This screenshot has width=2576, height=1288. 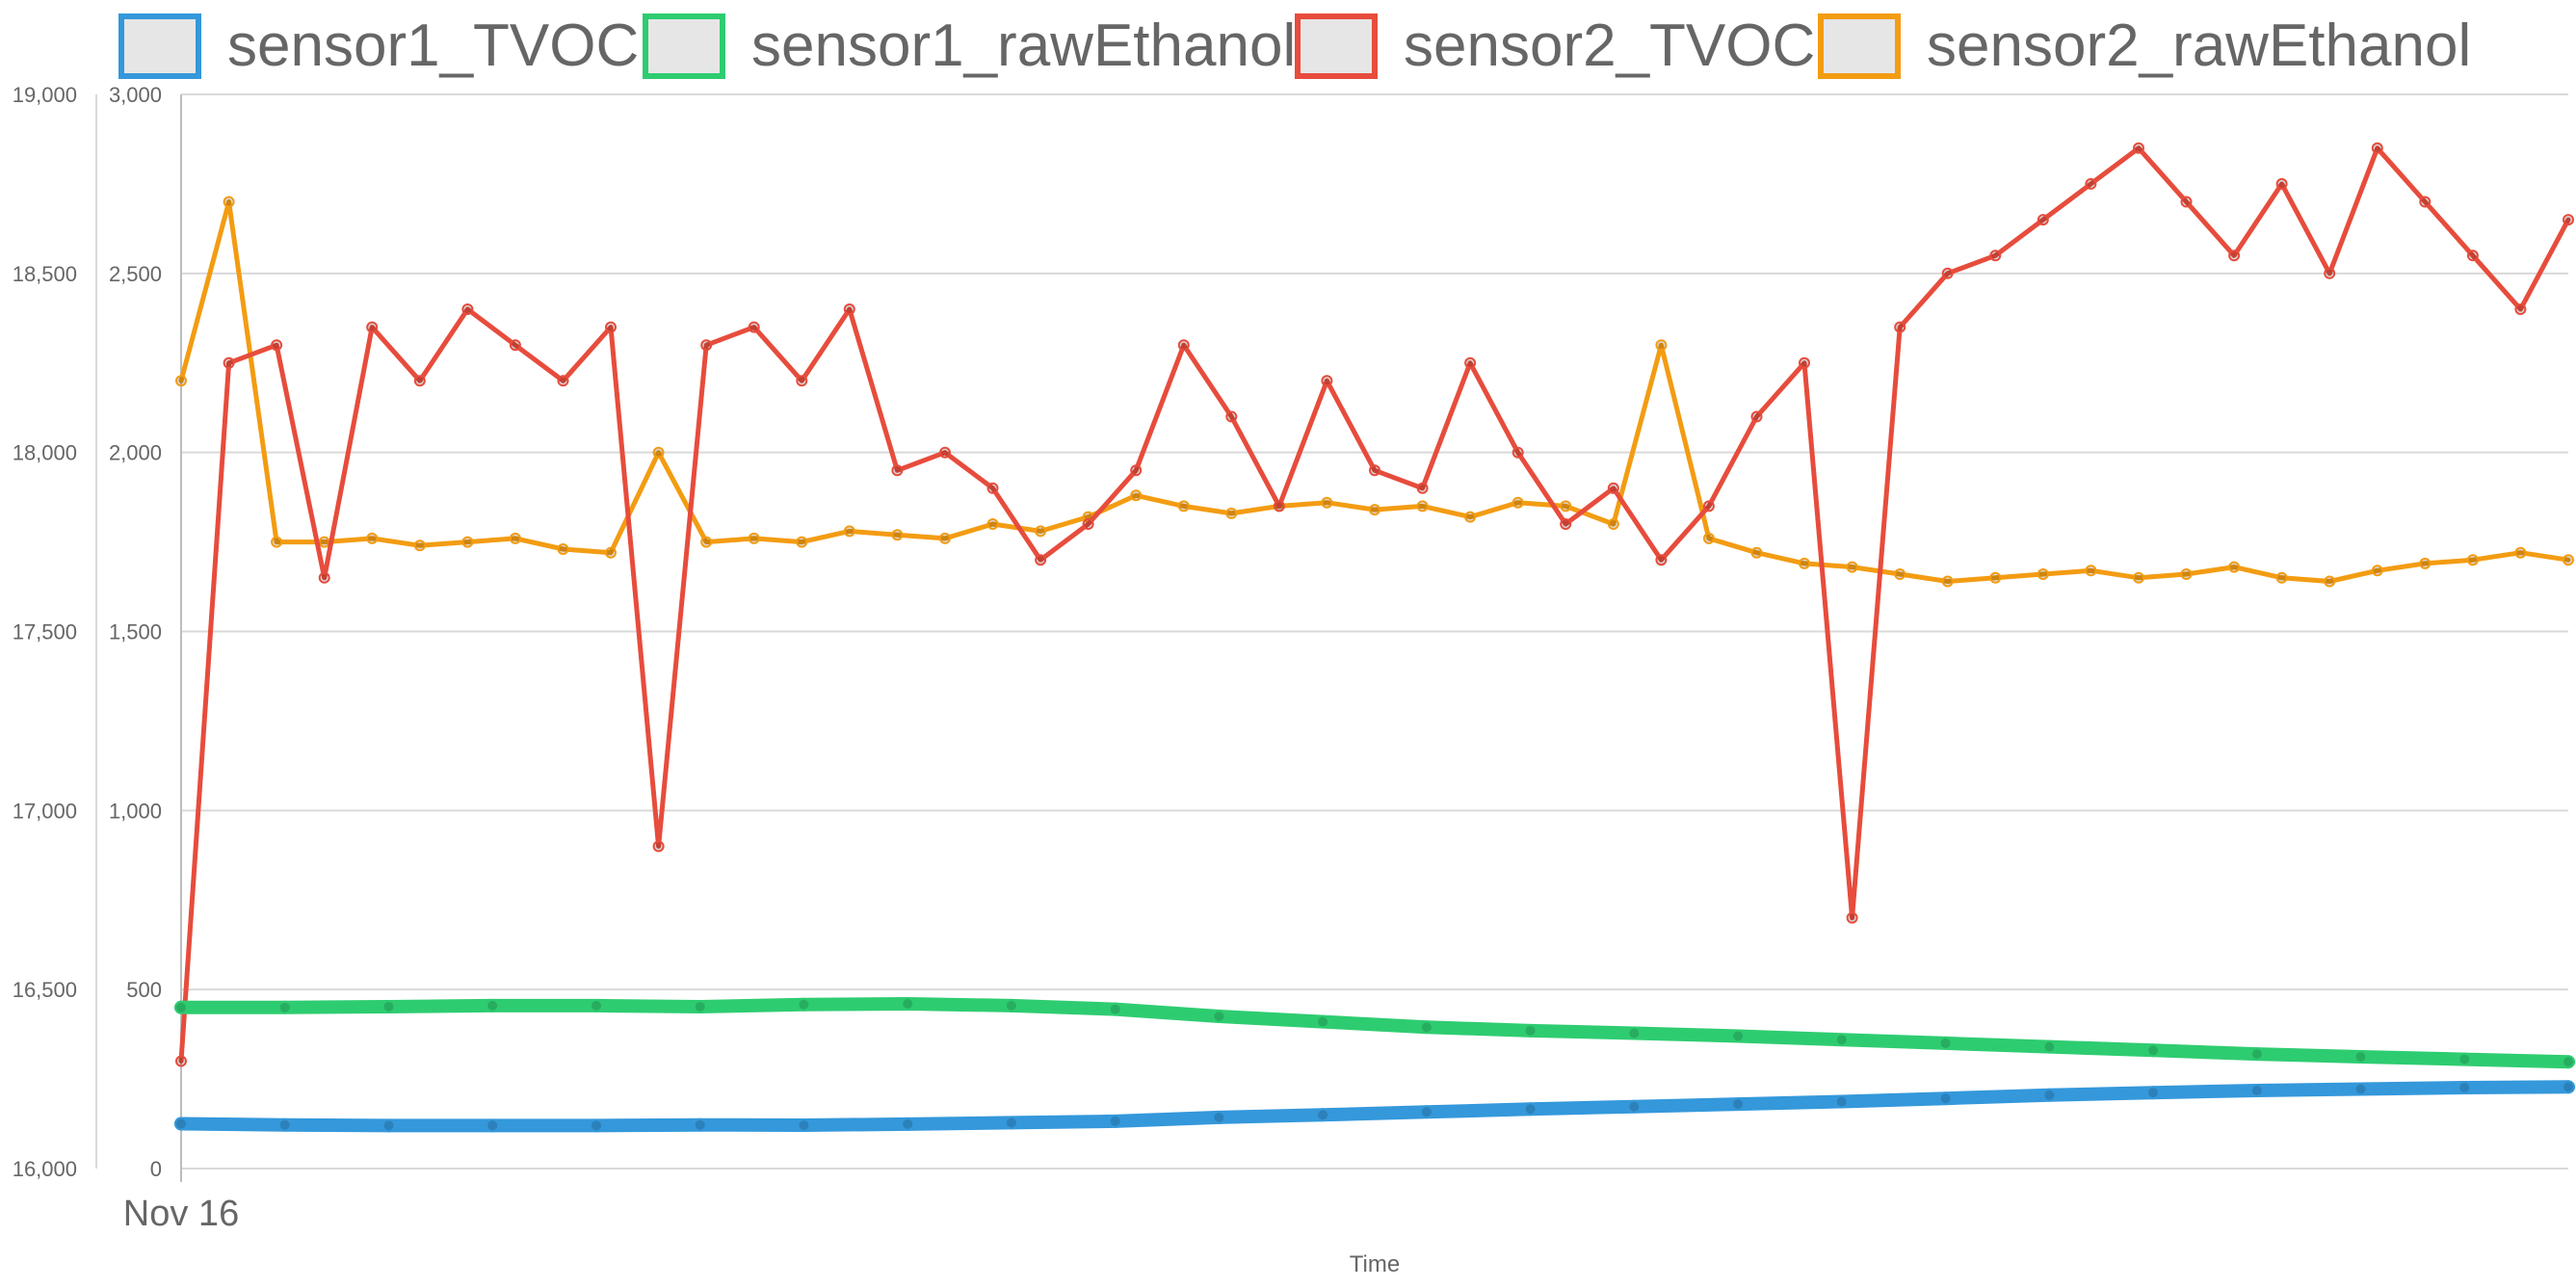 I want to click on left-tick-label: 16,500, so click(x=45, y=990).